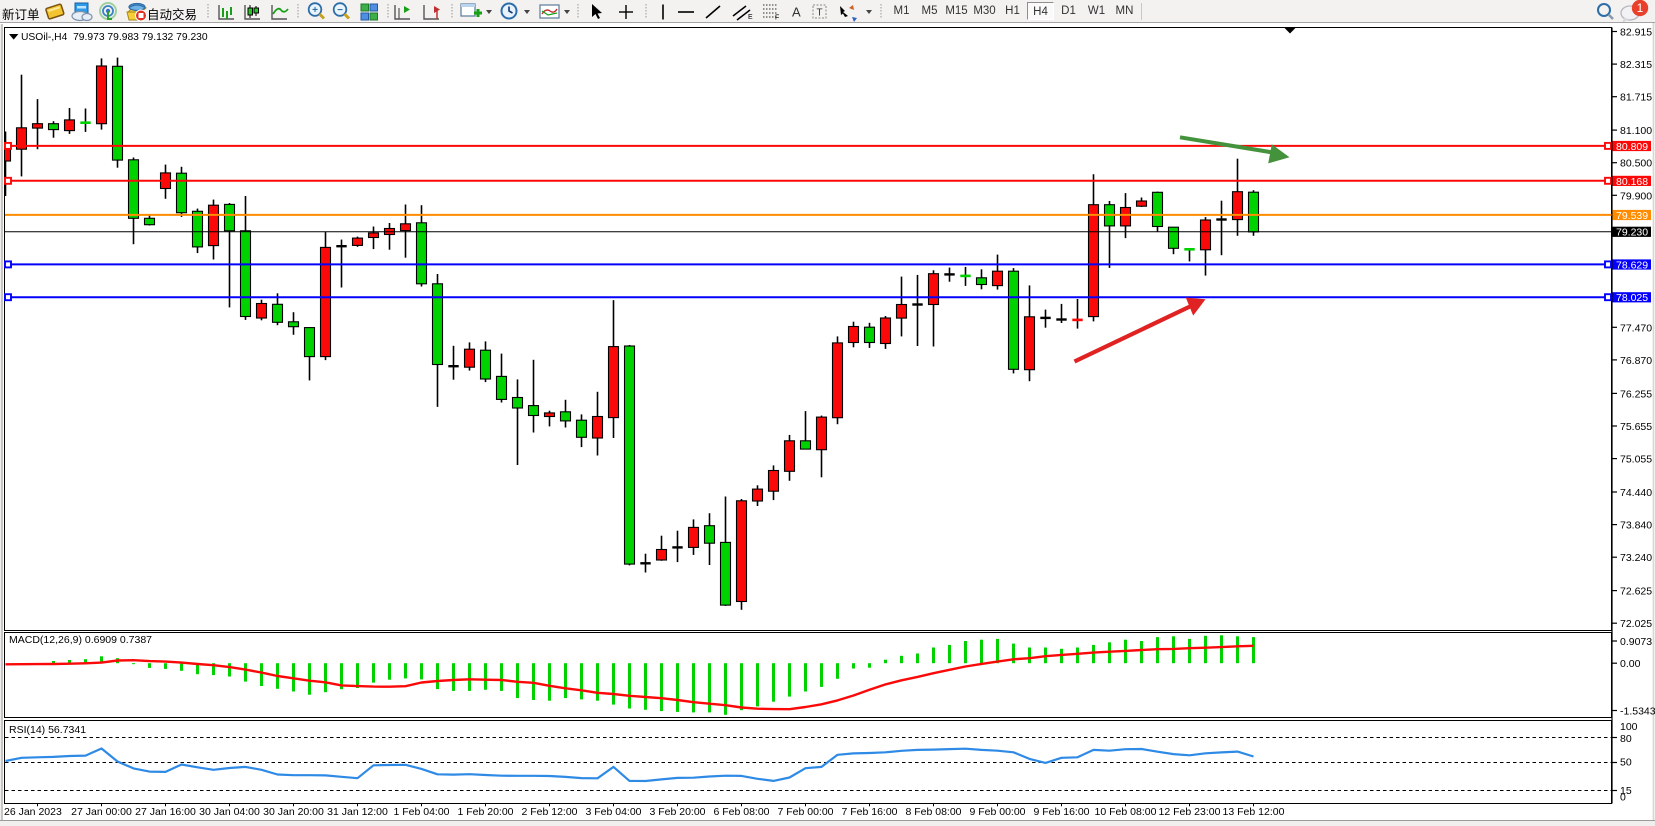 Image resolution: width=1655 pixels, height=826 pixels. What do you see at coordinates (1640, 8) in the screenshot?
I see `svg-text: 1` at bounding box center [1640, 8].